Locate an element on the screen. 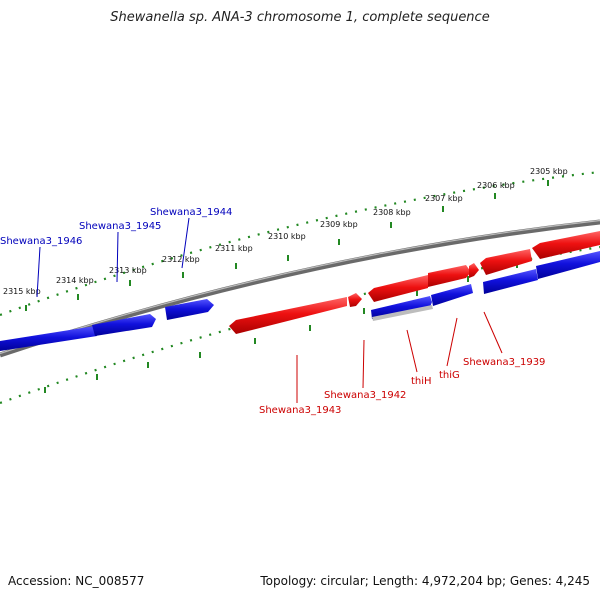 The width and height of the screenshot is (600, 600). gene-shewana3-1939 is located at coordinates (506, 262).